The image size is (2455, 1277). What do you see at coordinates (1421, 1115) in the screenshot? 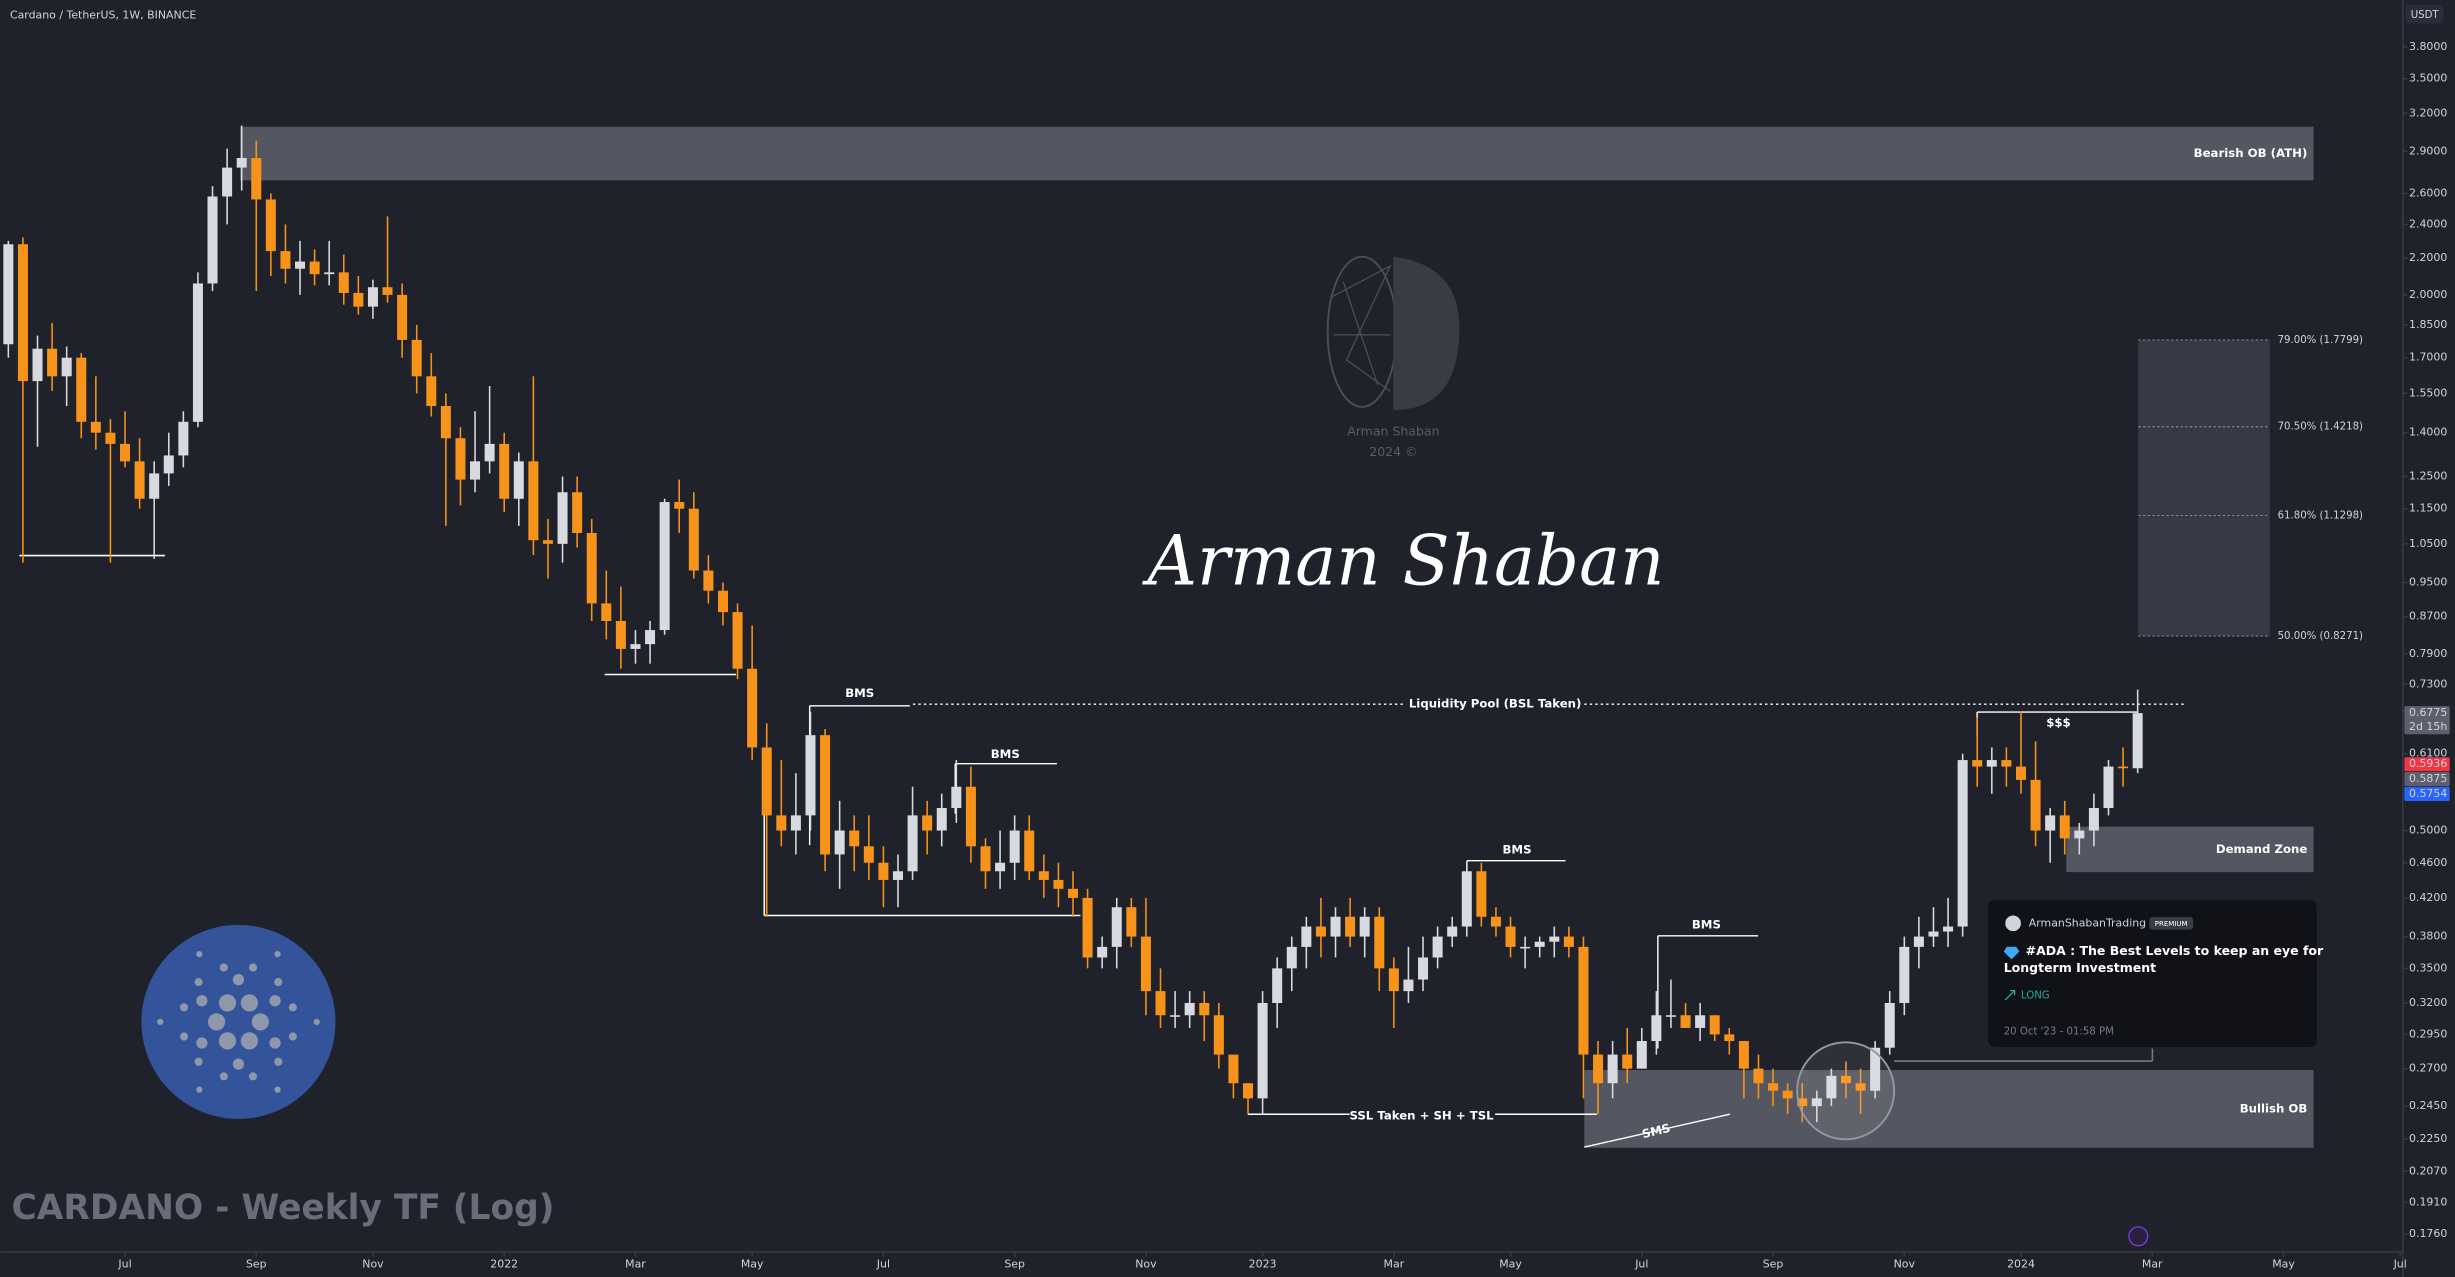
I see `annotation: SSL Taken + SH + TSL` at bounding box center [1421, 1115].